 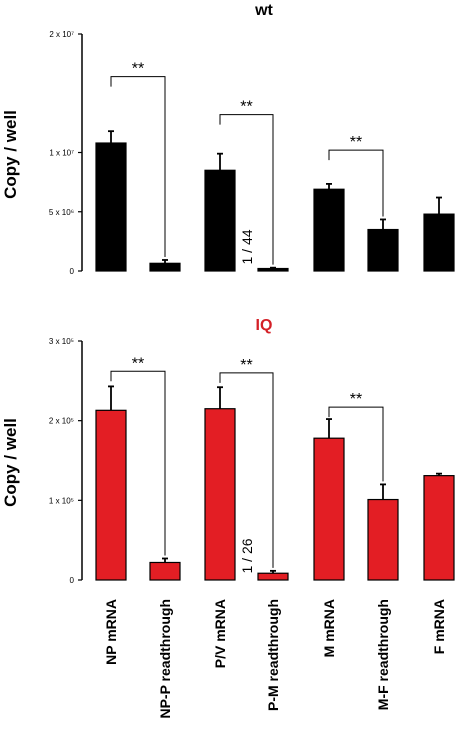 I want to click on y-tick-label: 3 x 10⁵, so click(x=61, y=341).